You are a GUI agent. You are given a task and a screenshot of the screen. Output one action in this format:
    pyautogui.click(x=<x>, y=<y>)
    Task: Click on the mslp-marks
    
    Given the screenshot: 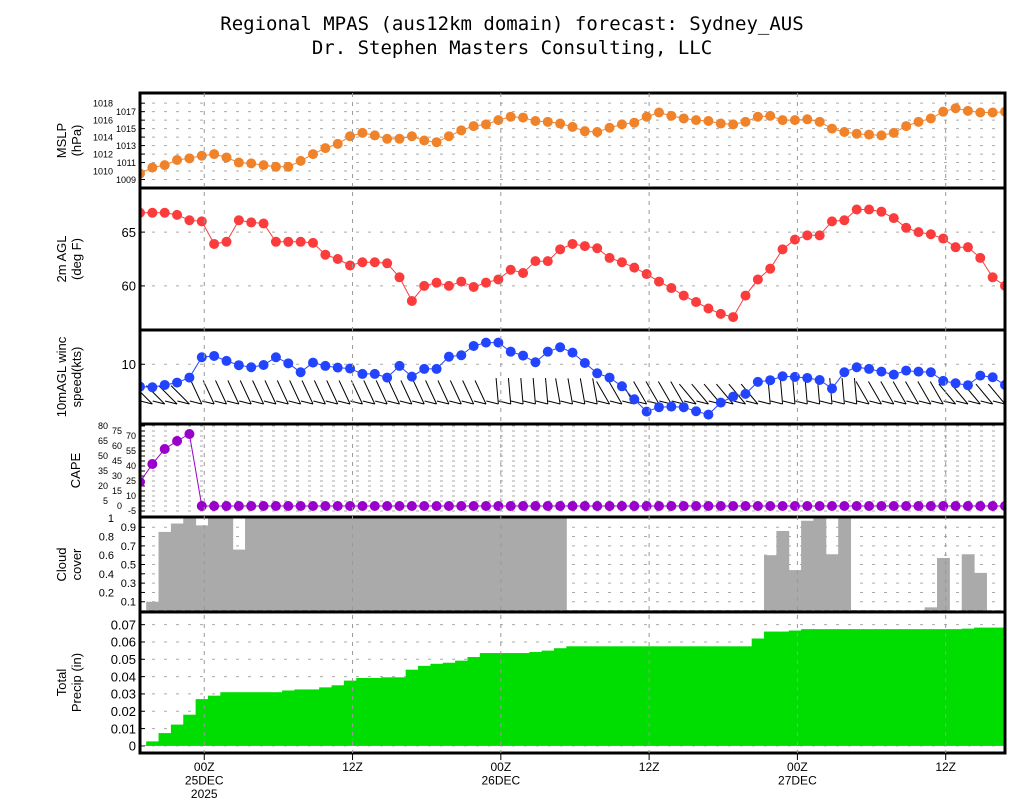 What is the action you would take?
    pyautogui.click(x=572, y=141)
    